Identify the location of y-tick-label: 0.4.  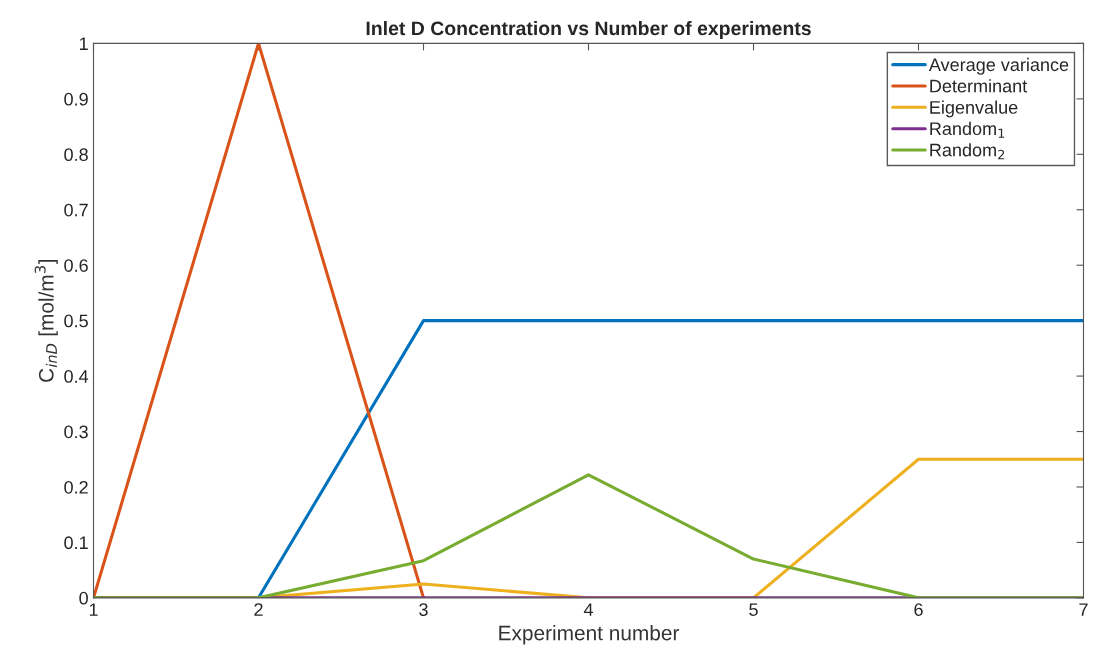
(76, 376).